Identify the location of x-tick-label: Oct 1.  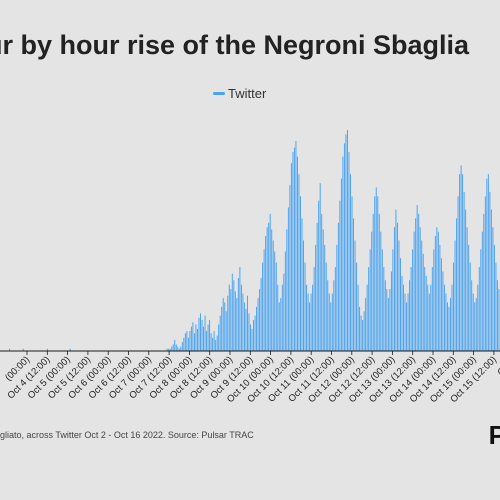
(497, 366).